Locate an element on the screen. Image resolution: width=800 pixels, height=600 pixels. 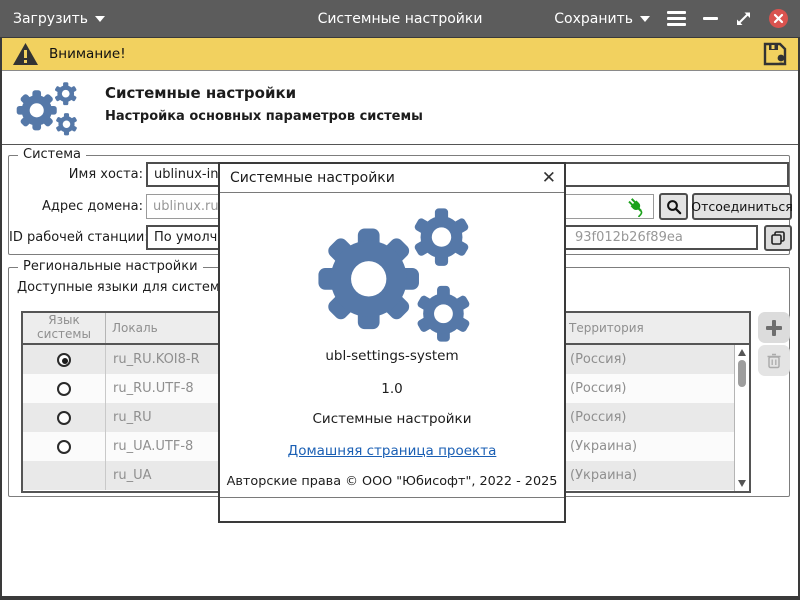
warning-bar: Внимание! is located at coordinates (400, 54).